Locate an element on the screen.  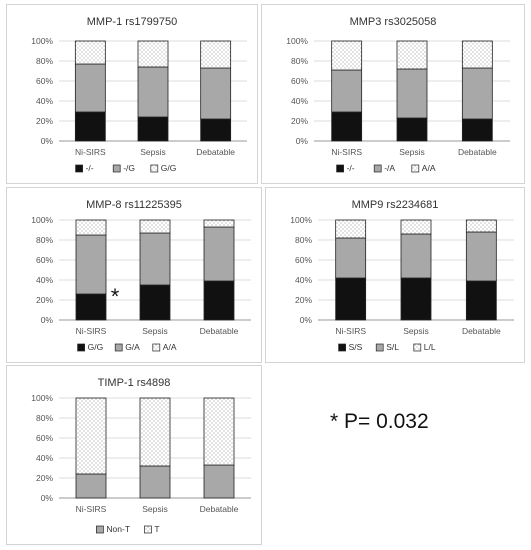
chart-title: MMP-1 rs1799750 is located at coordinates (132, 22).